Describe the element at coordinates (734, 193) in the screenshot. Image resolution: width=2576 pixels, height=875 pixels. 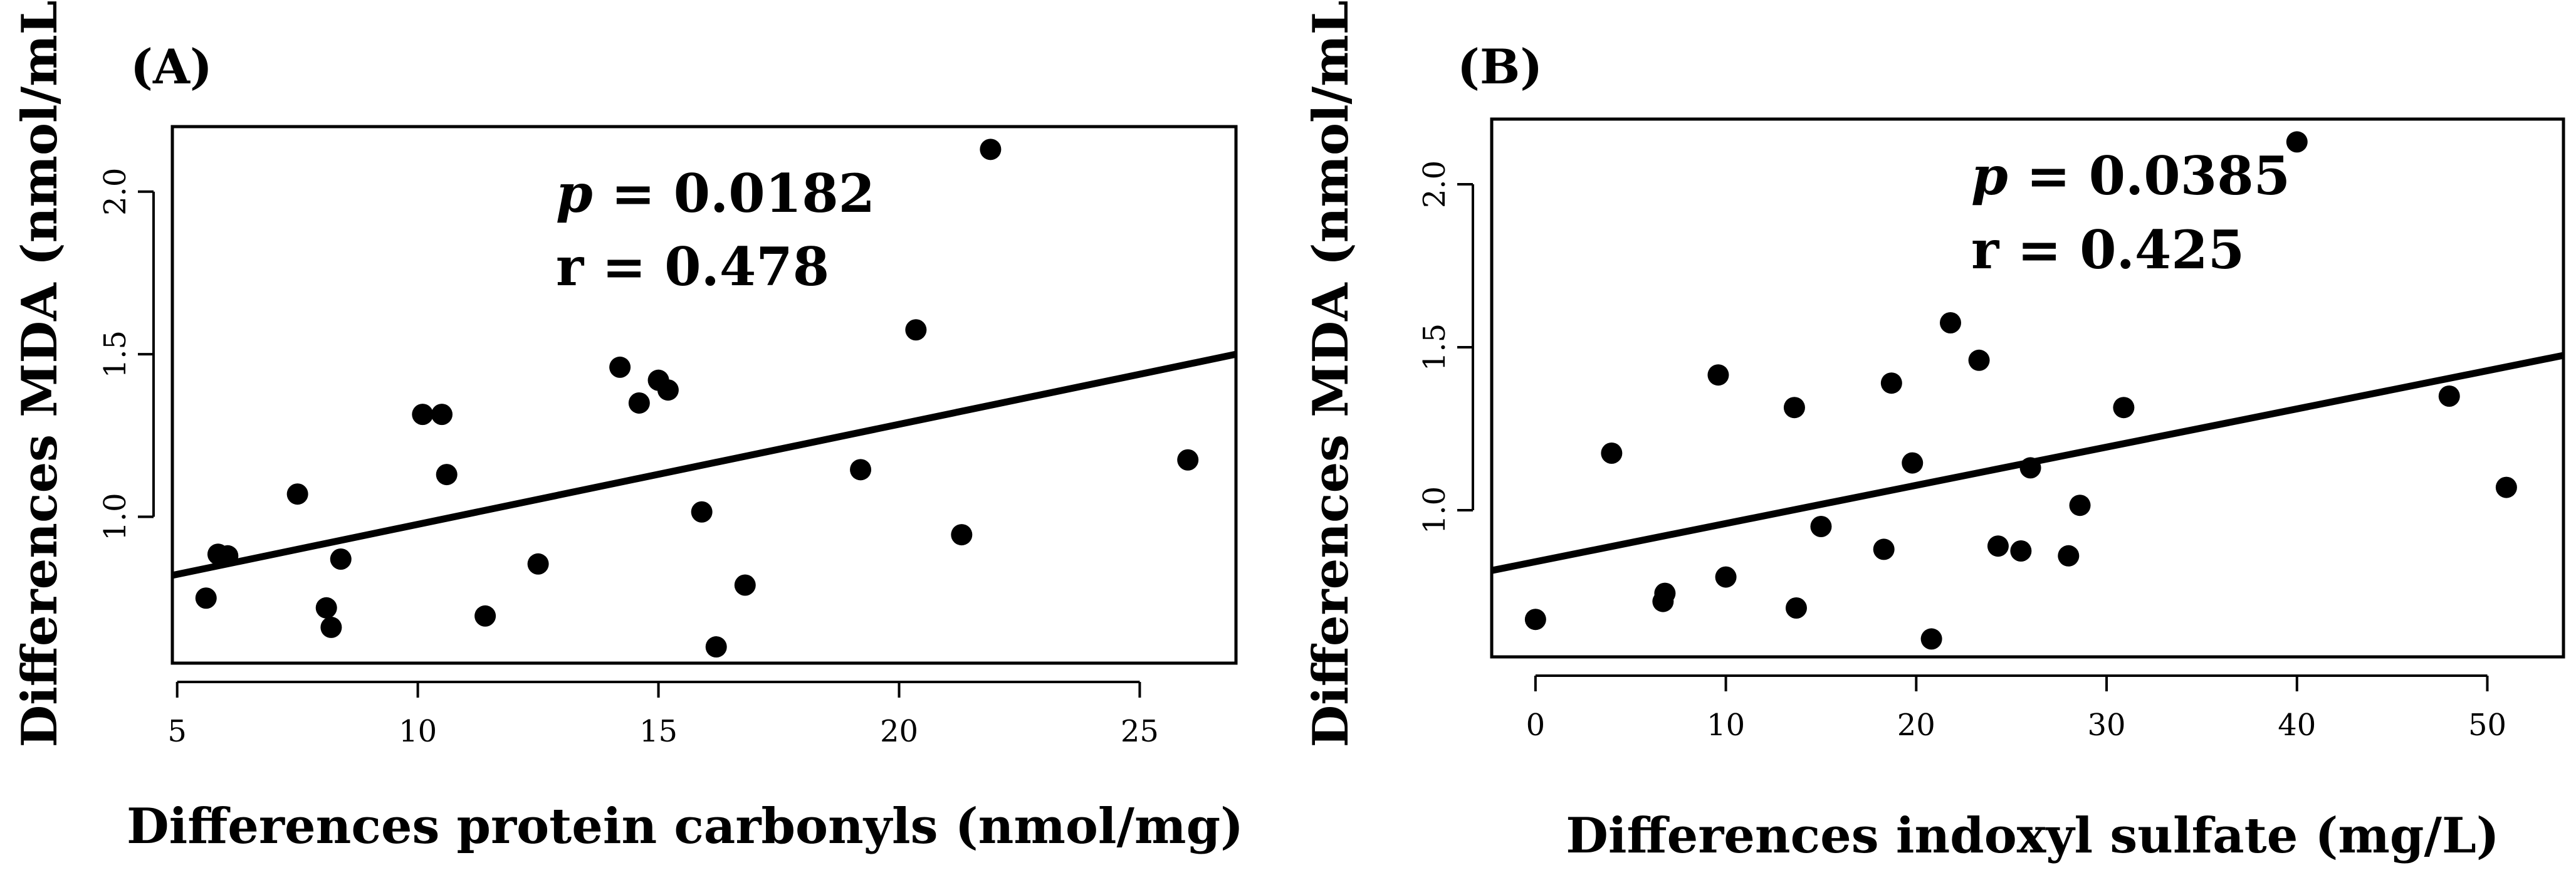
I see `panel-a-p-text: = 0.0182` at that location.